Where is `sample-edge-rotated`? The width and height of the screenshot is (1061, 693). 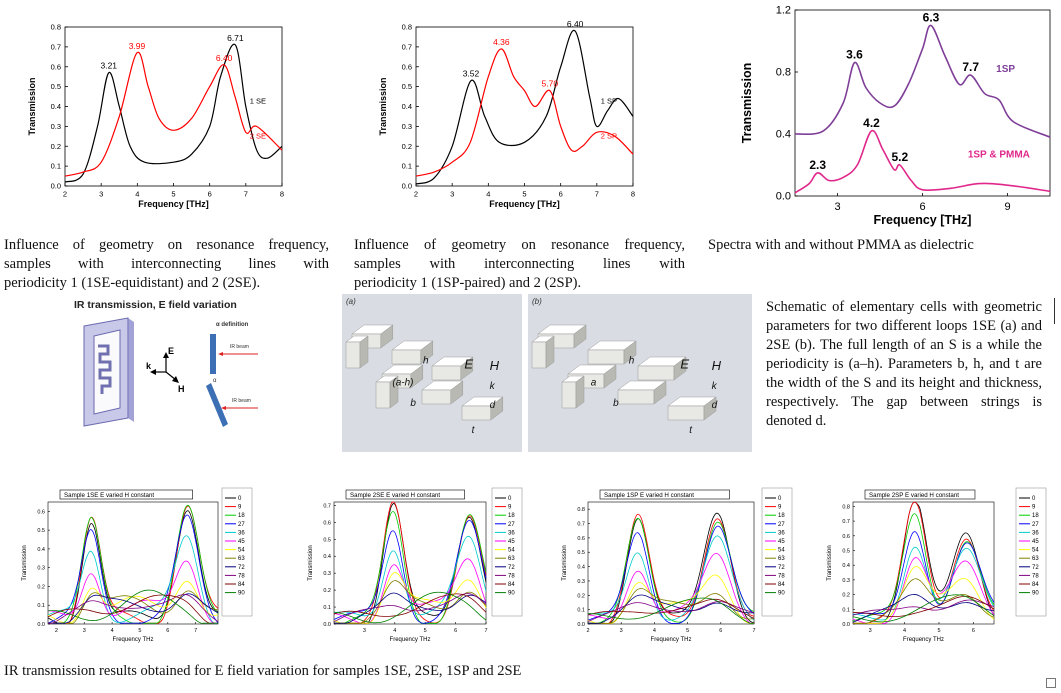
sample-edge-rotated is located at coordinates (217, 405).